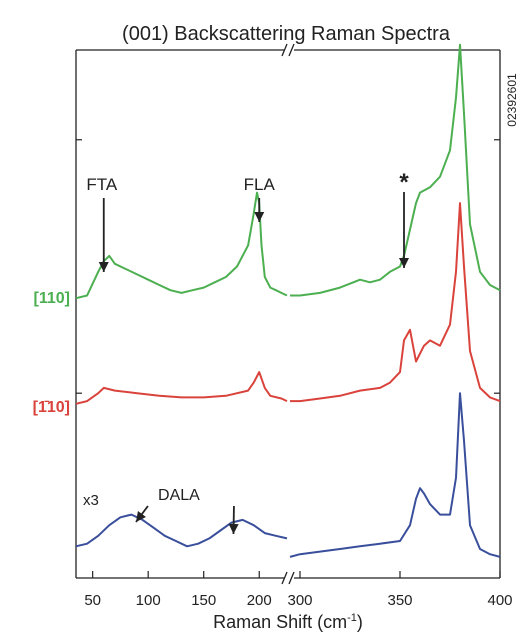 The image size is (525, 639). Describe the element at coordinates (203, 600) in the screenshot. I see `x-tick-label-150: 150` at that location.